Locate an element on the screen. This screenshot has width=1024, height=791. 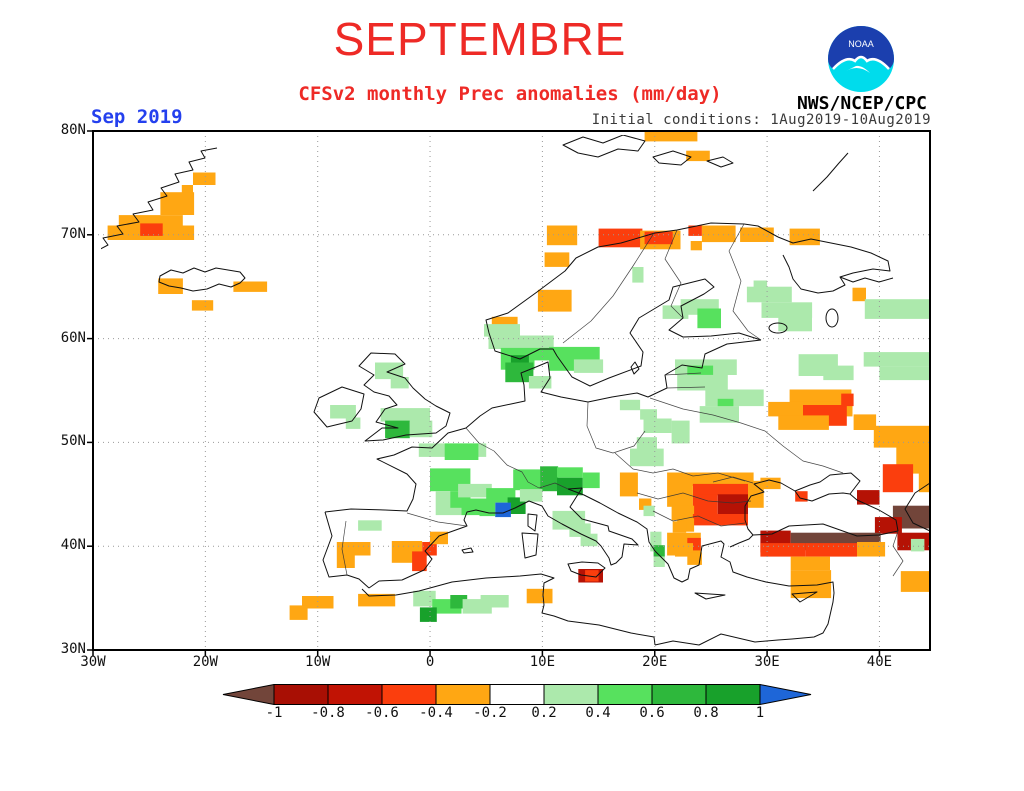
colorbar-tick-label: 0.8 is located at coordinates (706, 713).